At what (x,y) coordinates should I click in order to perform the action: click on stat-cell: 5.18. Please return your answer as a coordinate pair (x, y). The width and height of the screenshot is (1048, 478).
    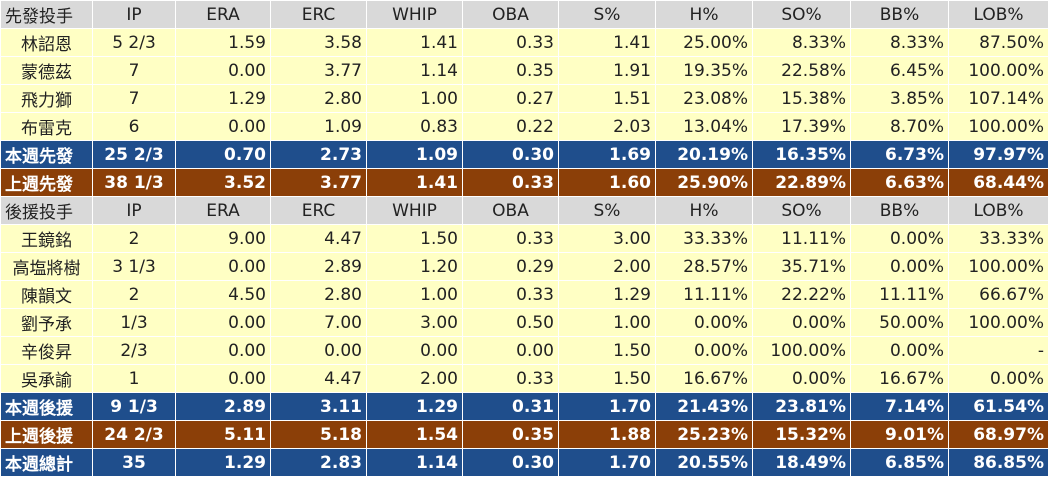
    Looking at the image, I should click on (318, 434).